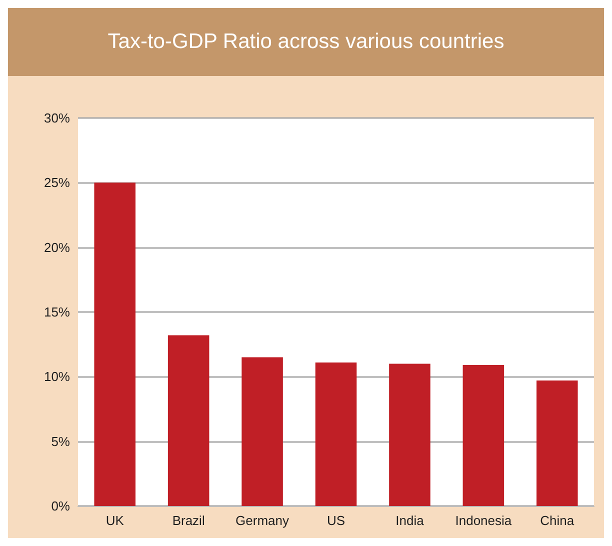  What do you see at coordinates (115, 520) in the screenshot?
I see `x-tick-label: UK` at bounding box center [115, 520].